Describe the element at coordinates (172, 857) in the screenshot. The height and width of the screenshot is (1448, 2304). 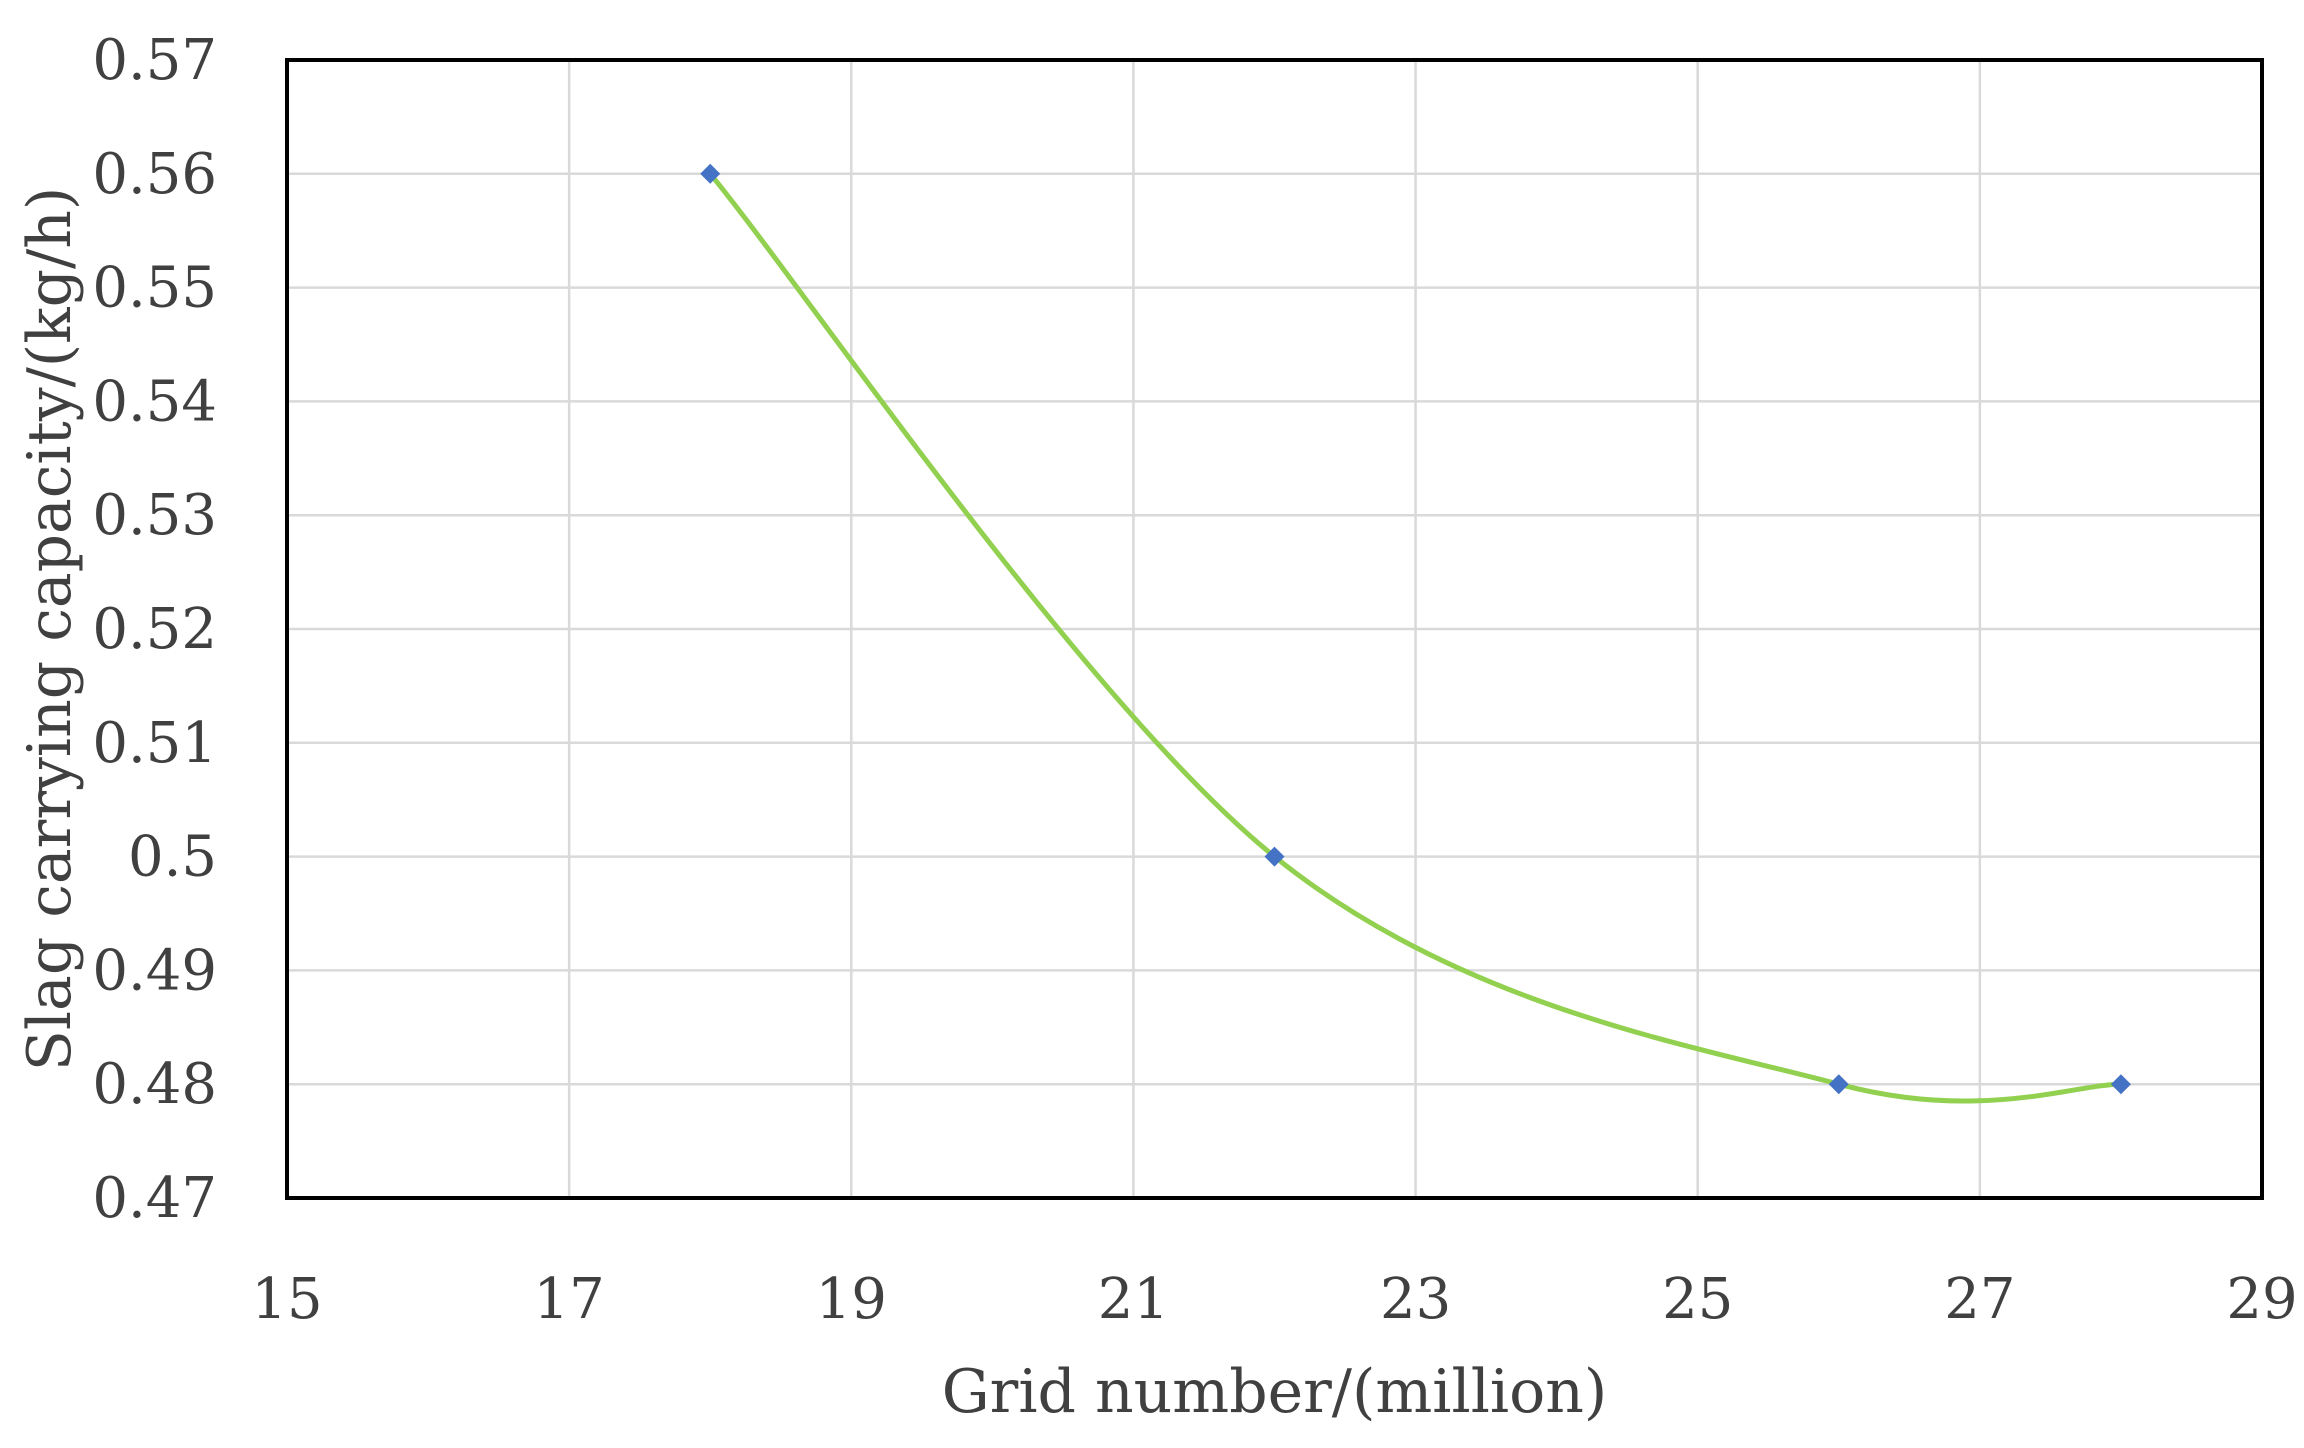
I see `y-tick-label: 0.5` at that location.